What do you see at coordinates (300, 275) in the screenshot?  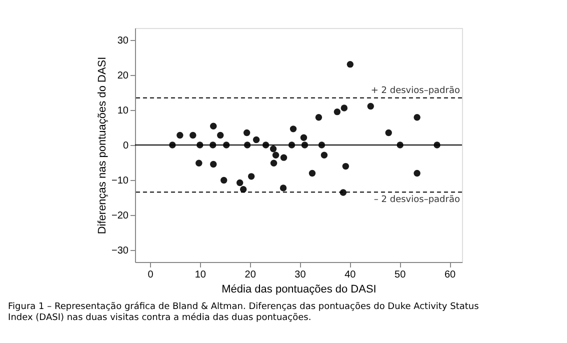 I see `x-tick-label: 30` at bounding box center [300, 275].